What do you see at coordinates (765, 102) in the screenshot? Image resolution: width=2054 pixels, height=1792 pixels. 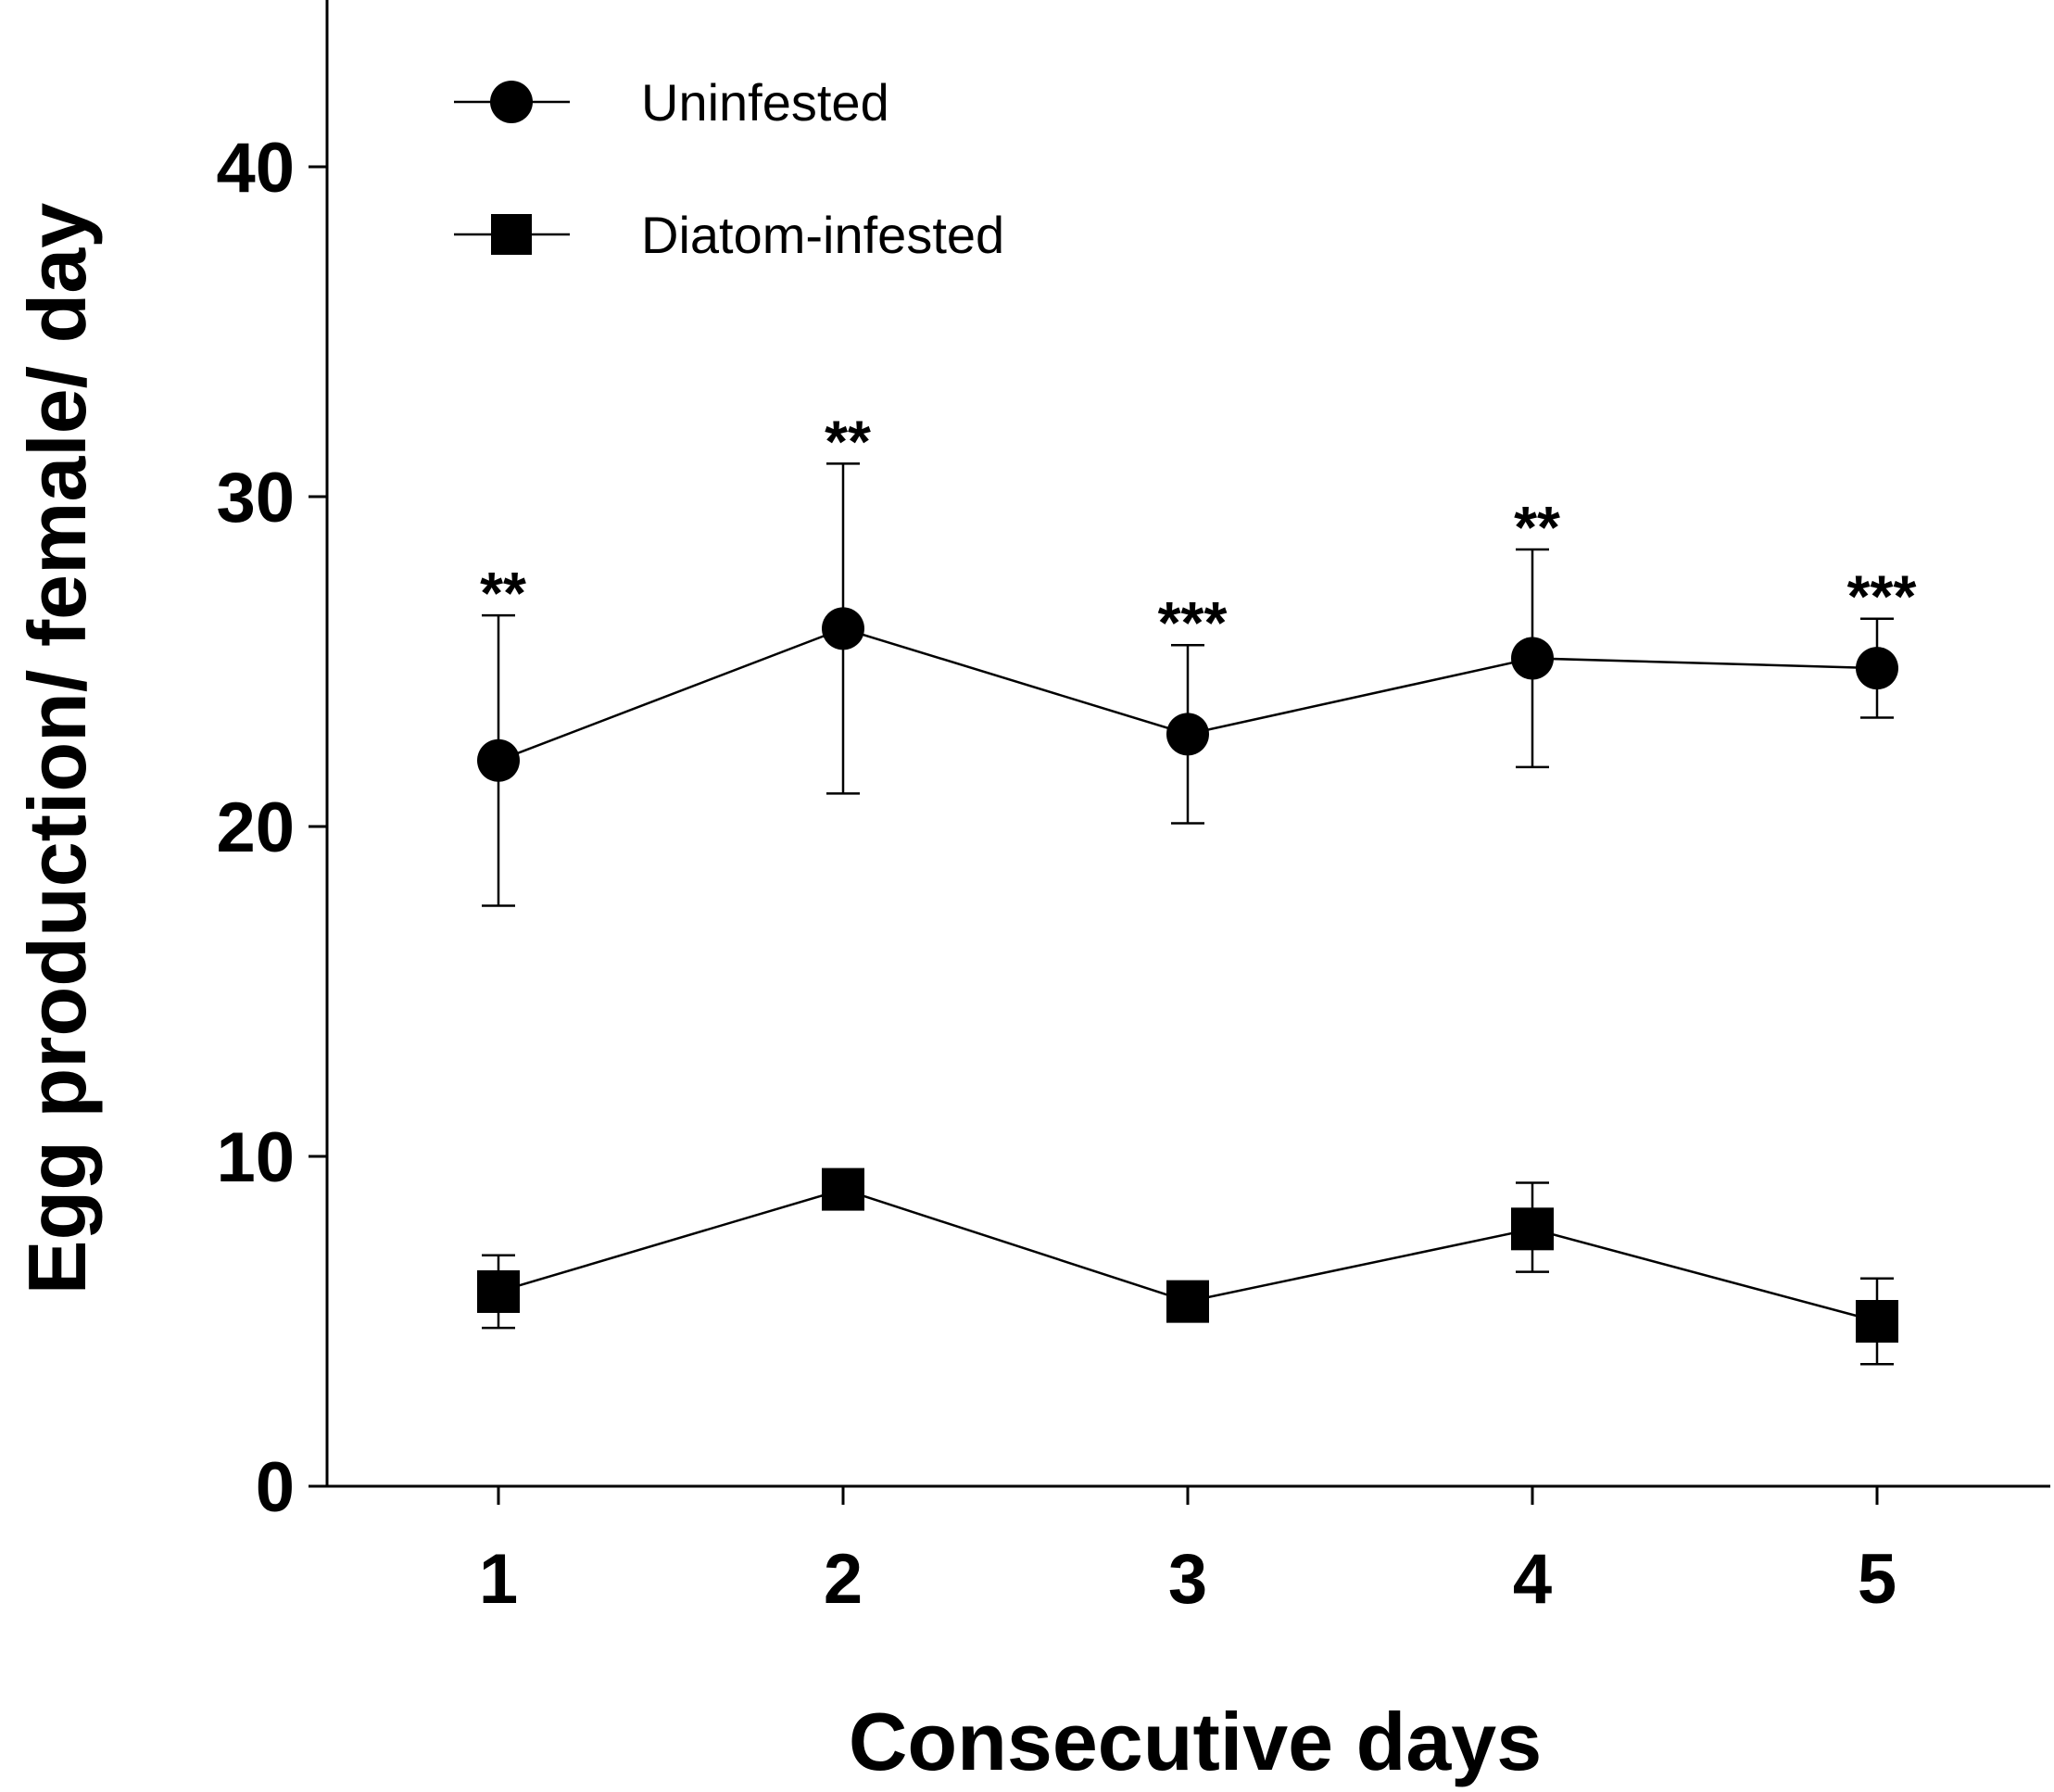 I see `legend-label-uninfested: Uninfested` at bounding box center [765, 102].